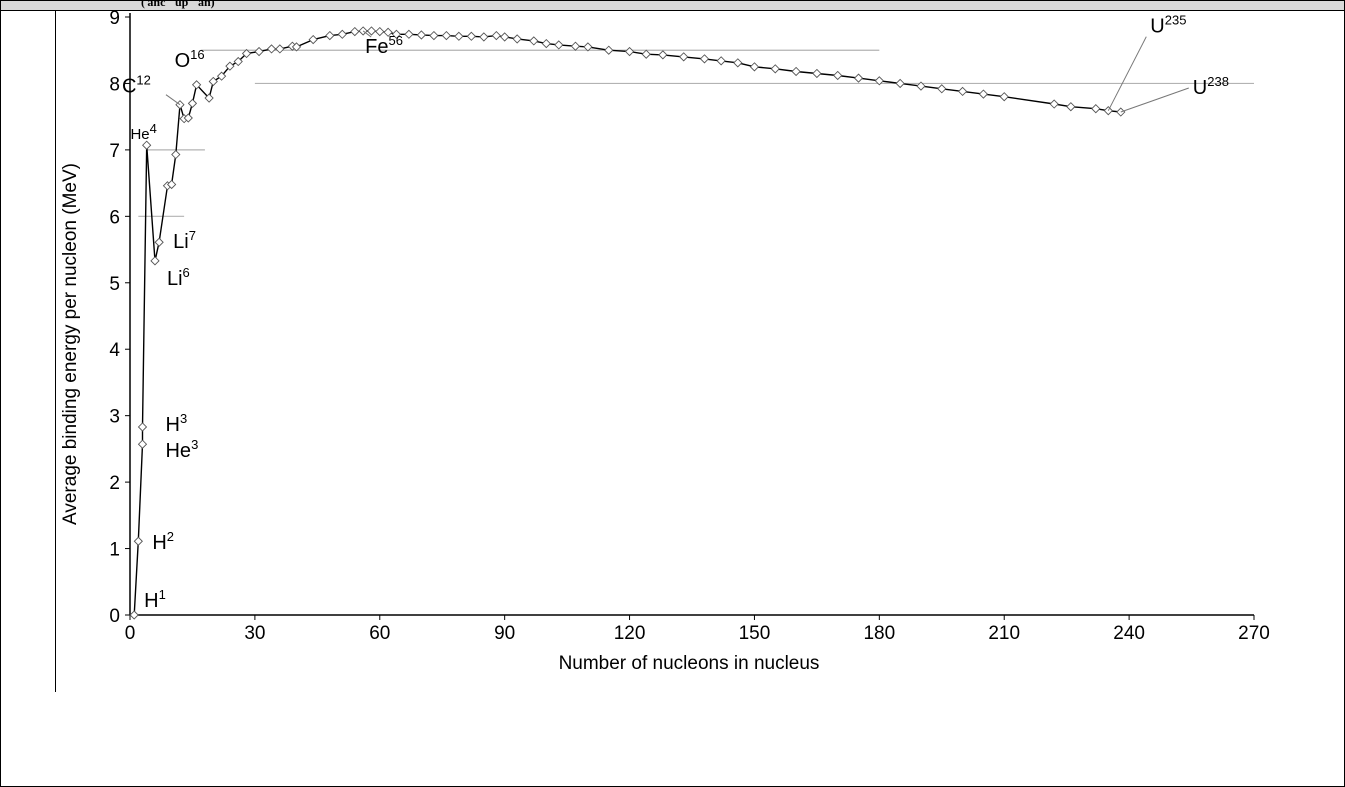  I want to click on x-tick-label: 180, so click(879, 633).